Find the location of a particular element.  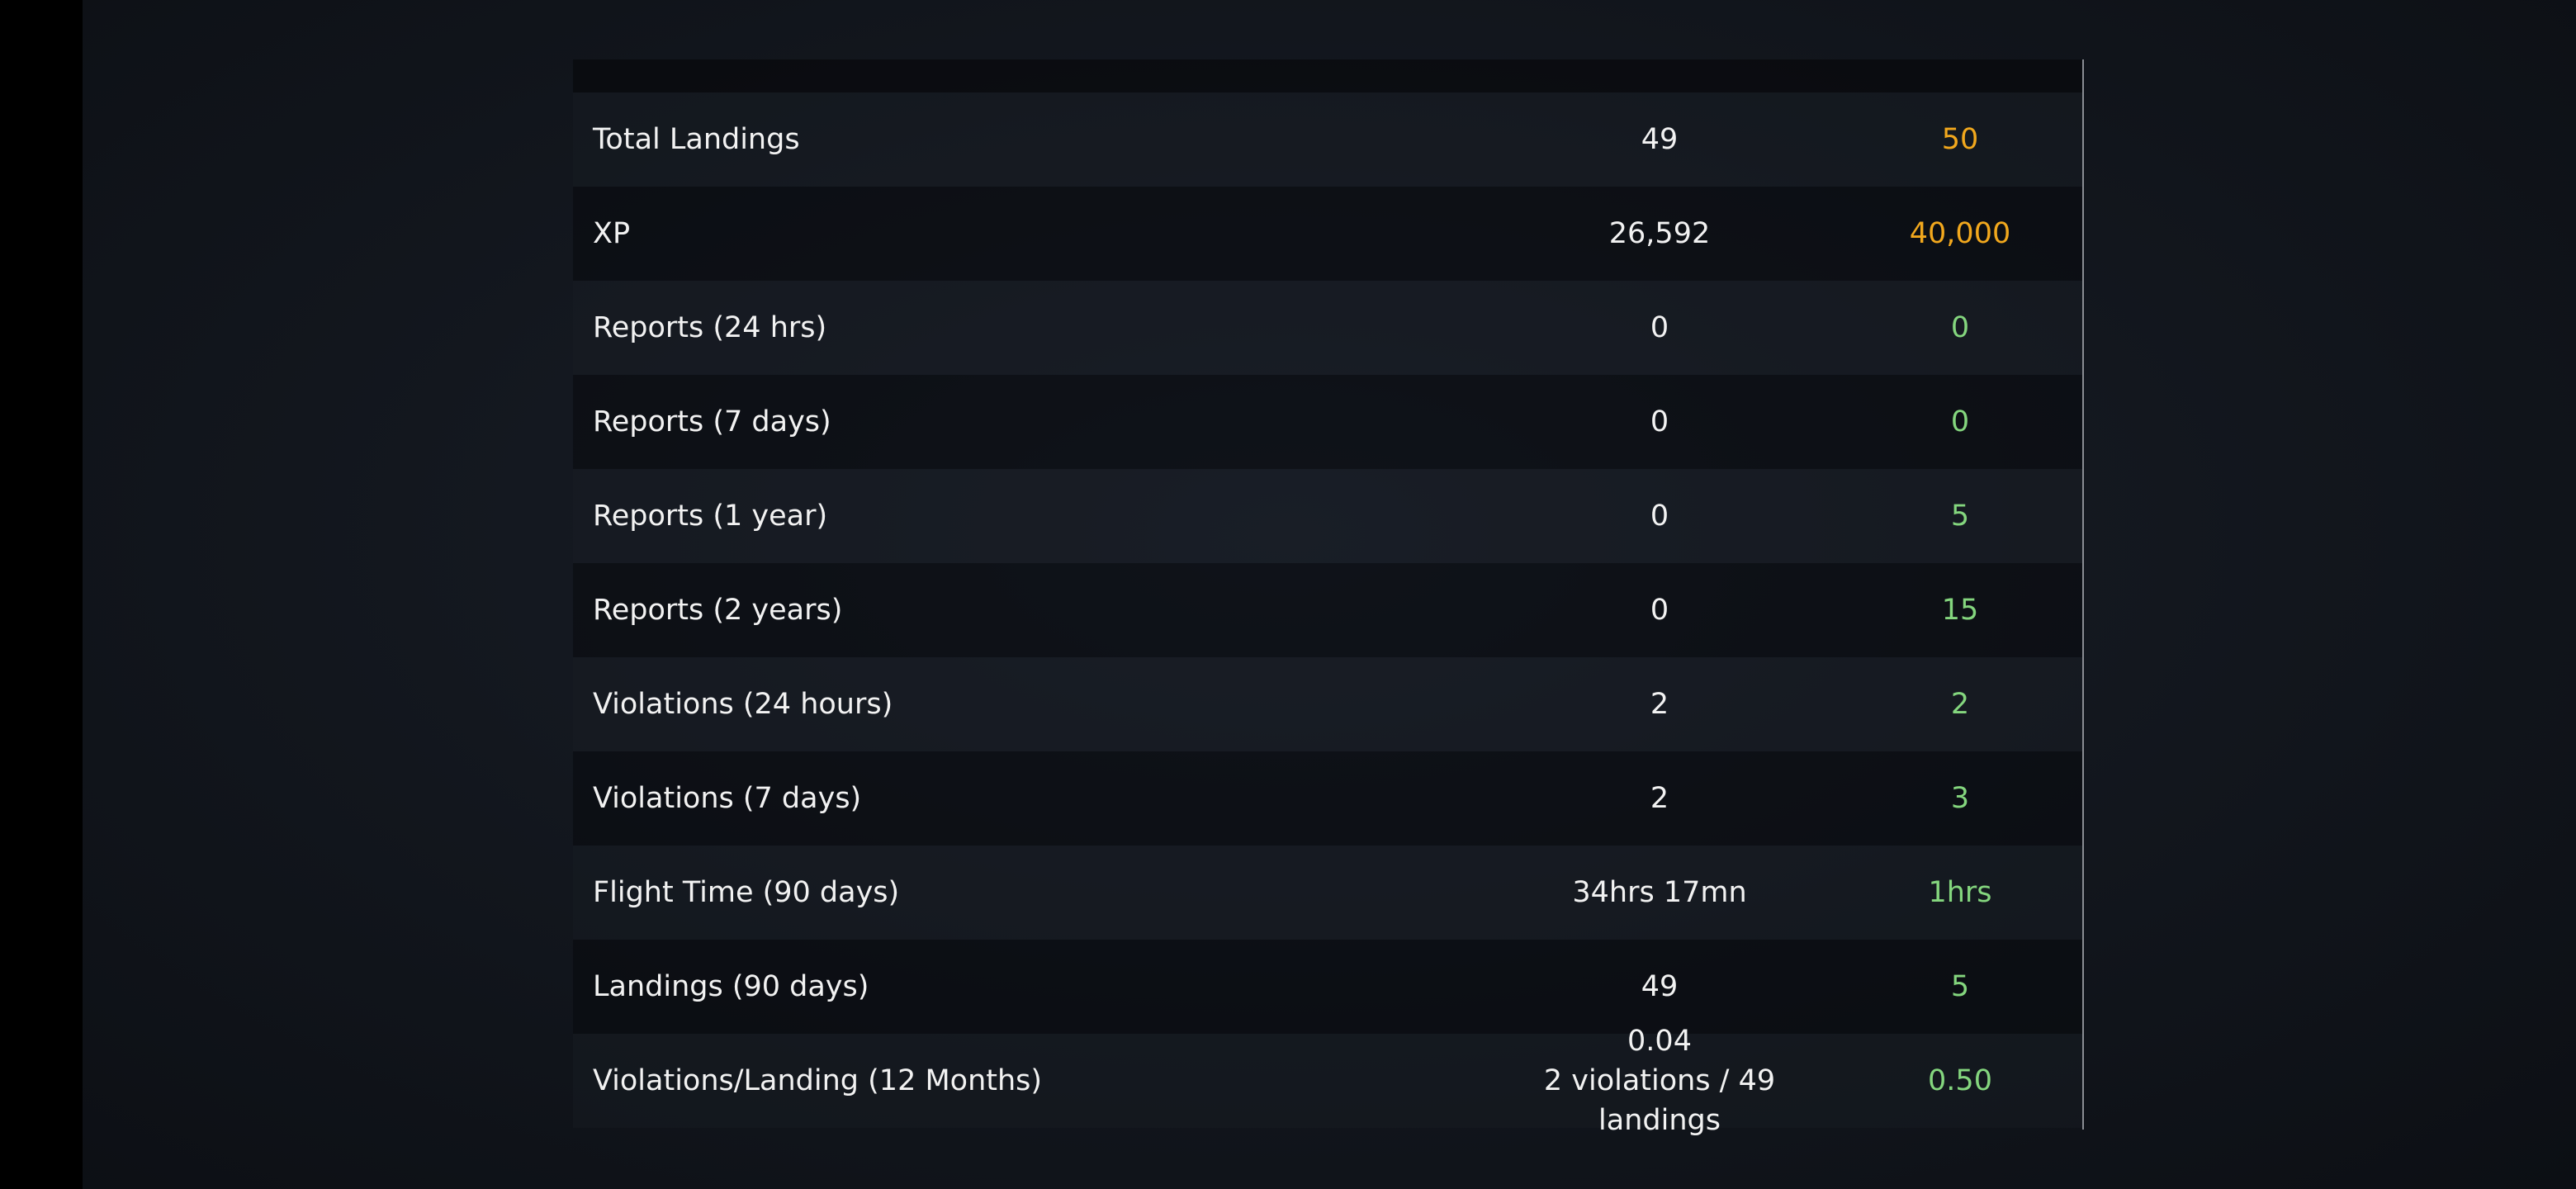

table-row: Violations (24 hours) 2 2 is located at coordinates (1328, 704).